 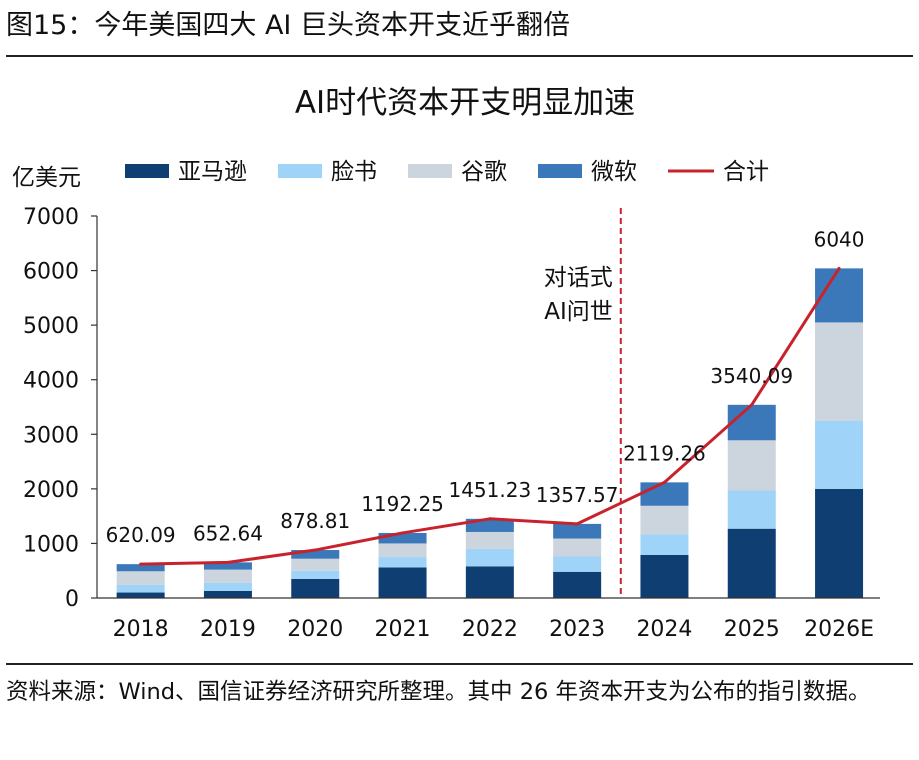 I want to click on x-tick-label: 2018, so click(x=141, y=629).